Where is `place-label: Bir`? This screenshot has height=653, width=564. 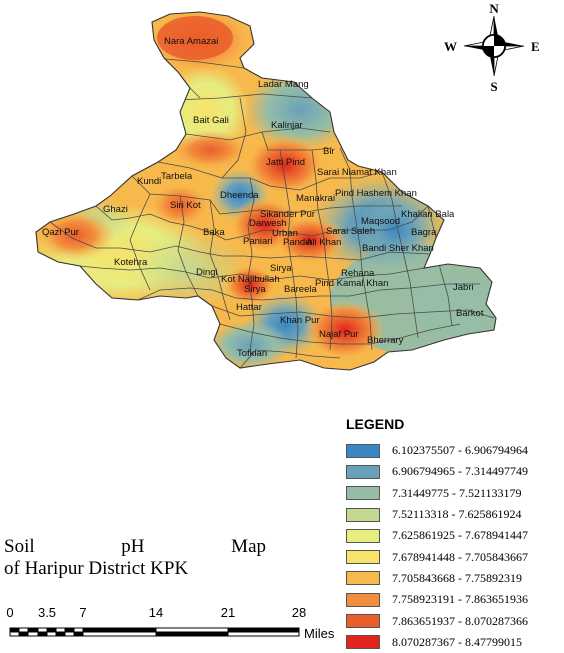 place-label: Bir is located at coordinates (329, 151).